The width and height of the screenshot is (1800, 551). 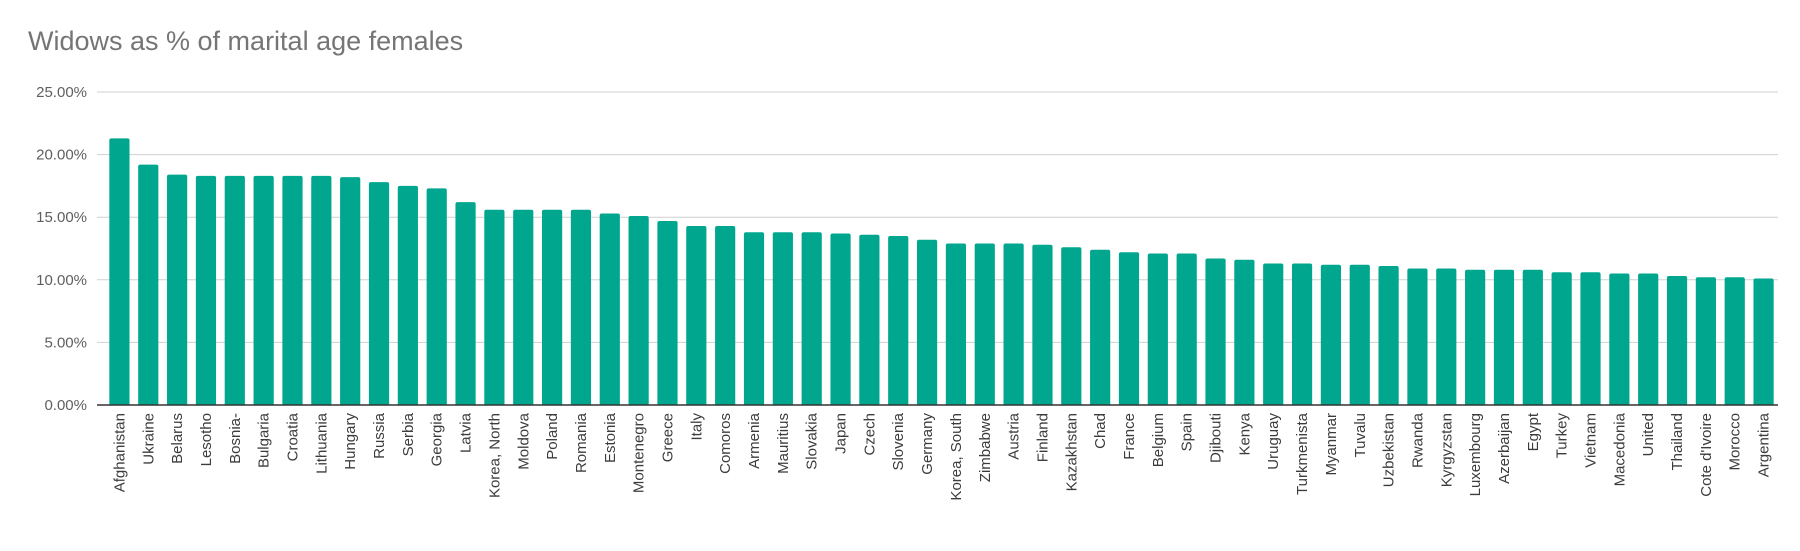 What do you see at coordinates (61, 92) in the screenshot?
I see `y-tick-label: 25.00%` at bounding box center [61, 92].